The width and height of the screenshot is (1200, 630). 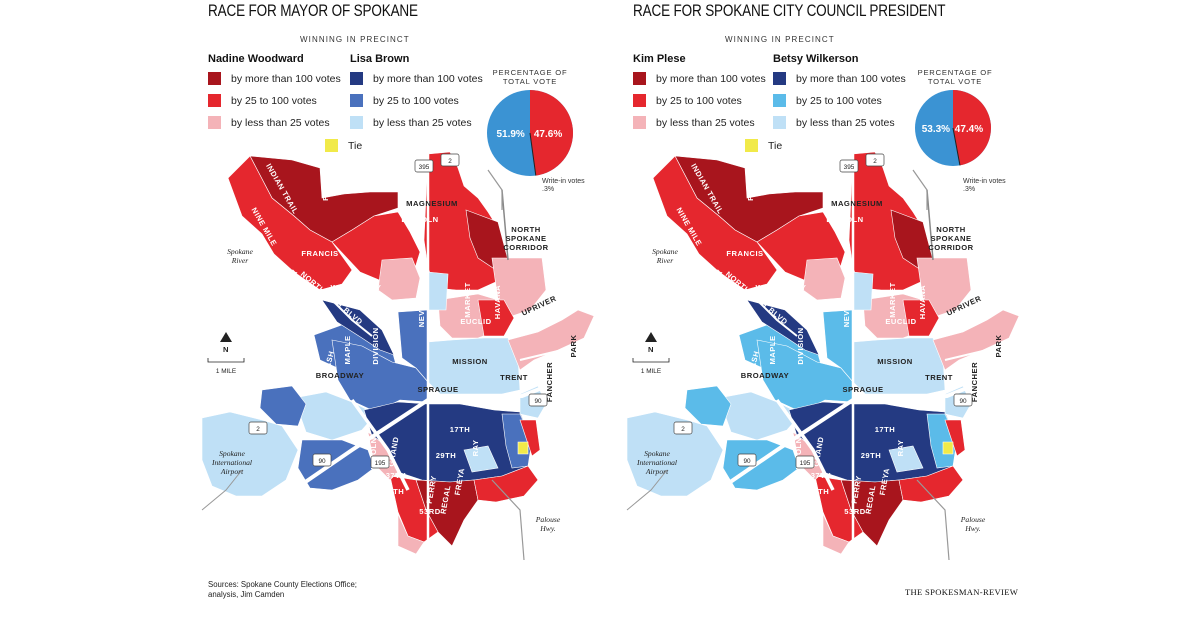 What do you see at coordinates (857, 203) in the screenshot?
I see `map-label-magnesium: MAGNESIUM` at bounding box center [857, 203].